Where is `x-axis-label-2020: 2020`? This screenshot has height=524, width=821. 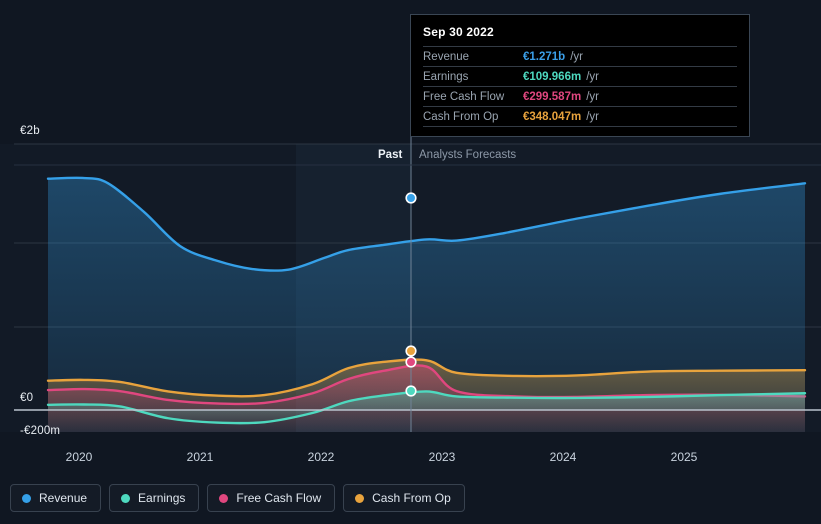
x-axis-label-2020: 2020 is located at coordinates (79, 457).